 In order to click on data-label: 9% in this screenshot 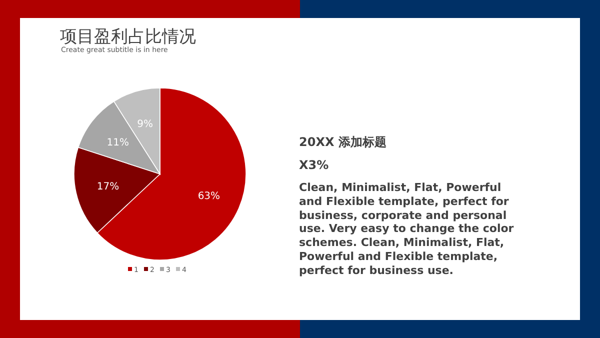, I will do `click(145, 124)`.